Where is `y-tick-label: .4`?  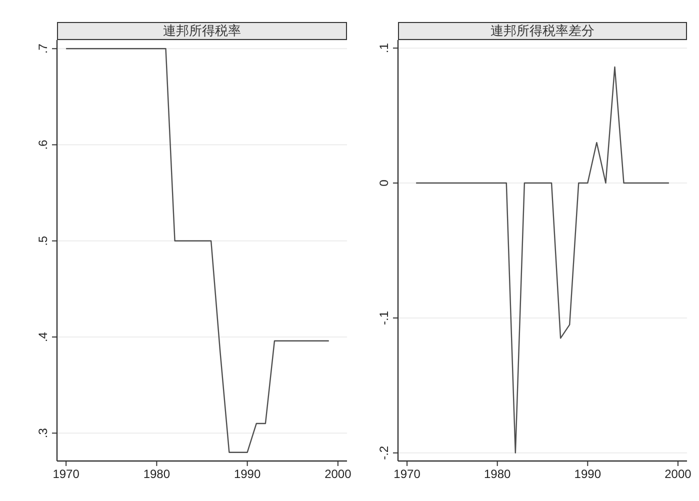
y-tick-label: .4 is located at coordinates (43, 337).